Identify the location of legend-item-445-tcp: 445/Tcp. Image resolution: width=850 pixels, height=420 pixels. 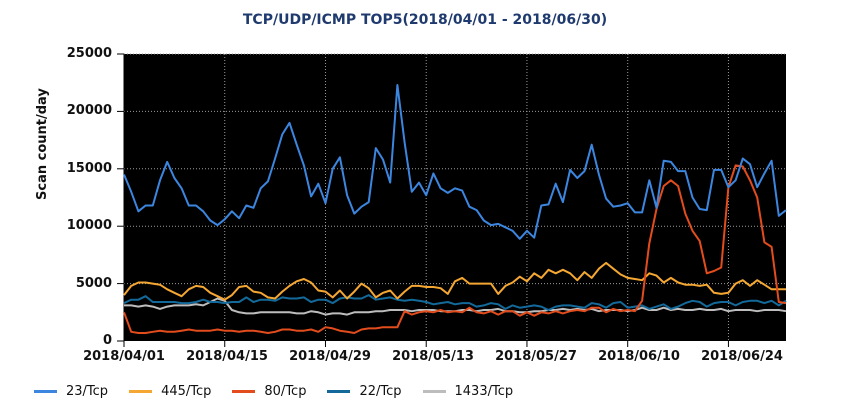
(170, 391).